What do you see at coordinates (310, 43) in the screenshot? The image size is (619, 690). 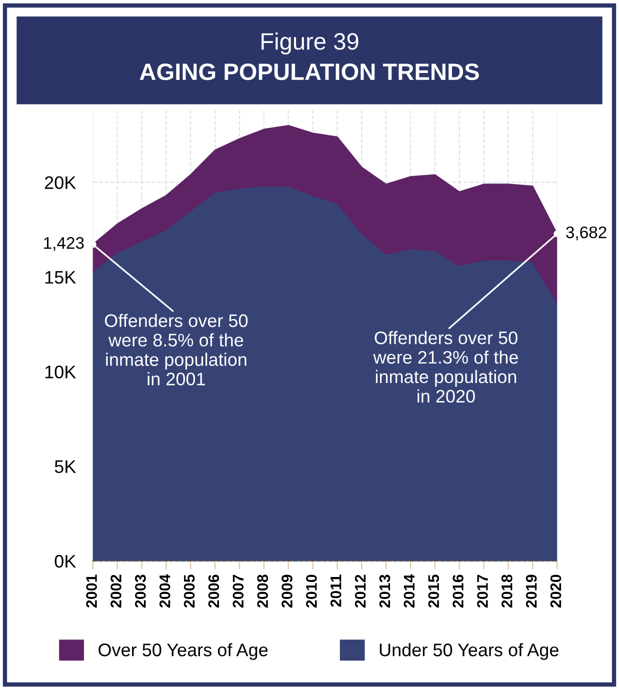 I see `chart-title: Figure 39` at bounding box center [310, 43].